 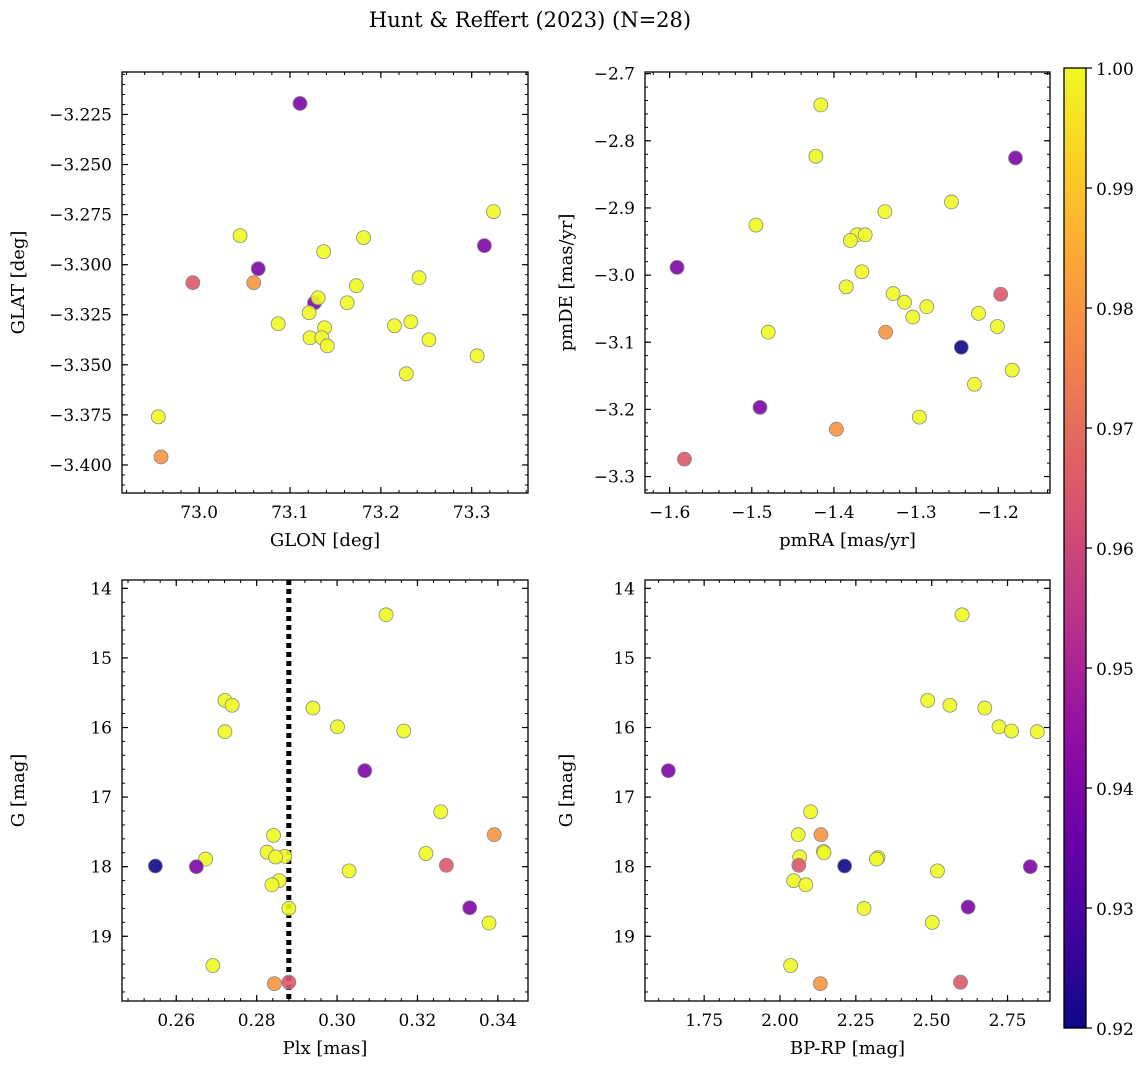 I want to click on x-tick-label: −1.6, so click(x=669, y=513).